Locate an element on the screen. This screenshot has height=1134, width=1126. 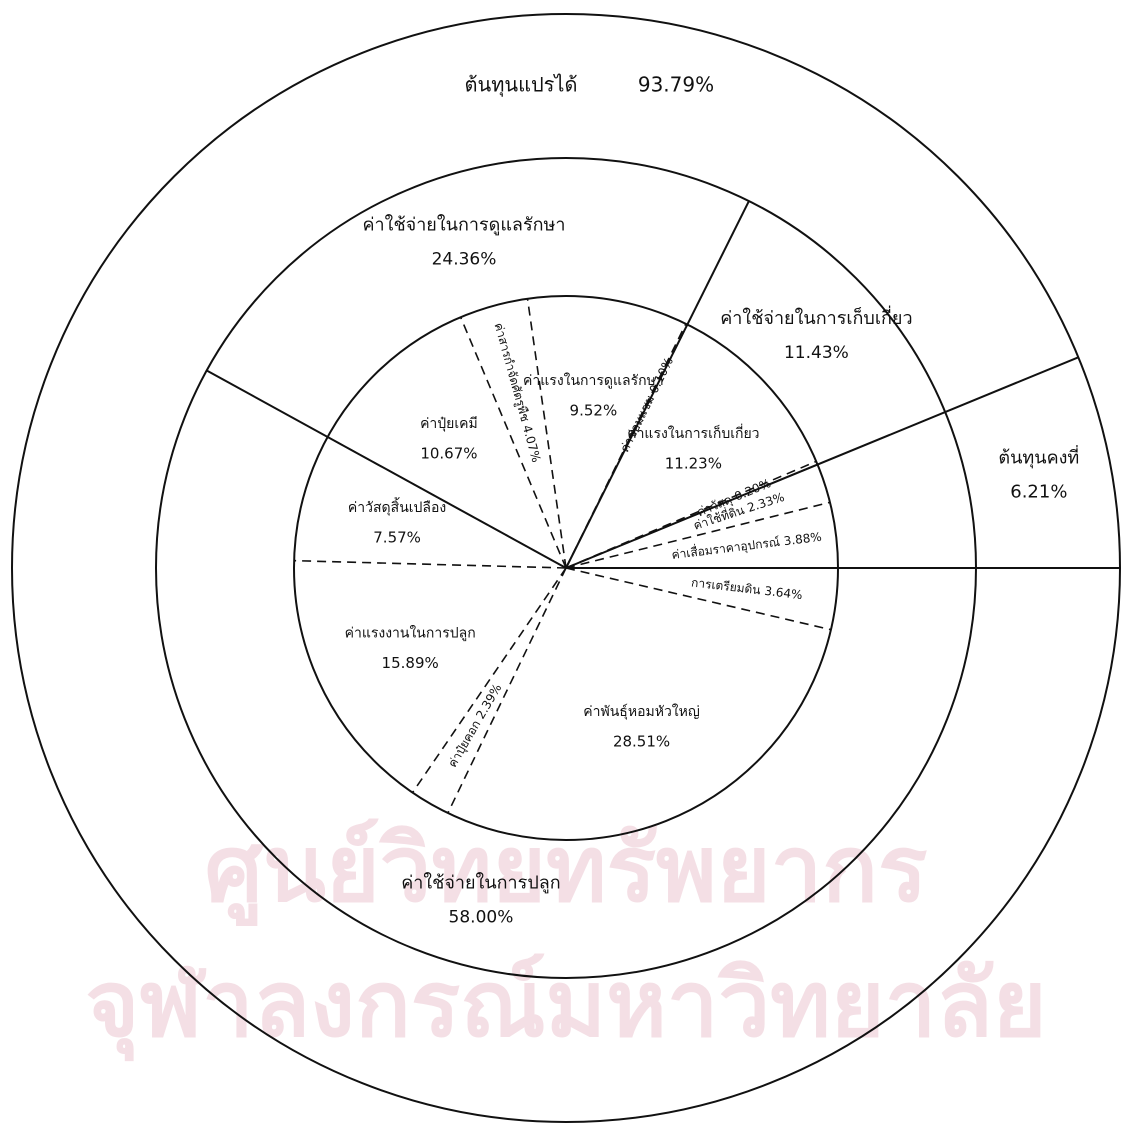
watermark: ศูนย์วิทยทรัพยากร is located at coordinates (566, 870).